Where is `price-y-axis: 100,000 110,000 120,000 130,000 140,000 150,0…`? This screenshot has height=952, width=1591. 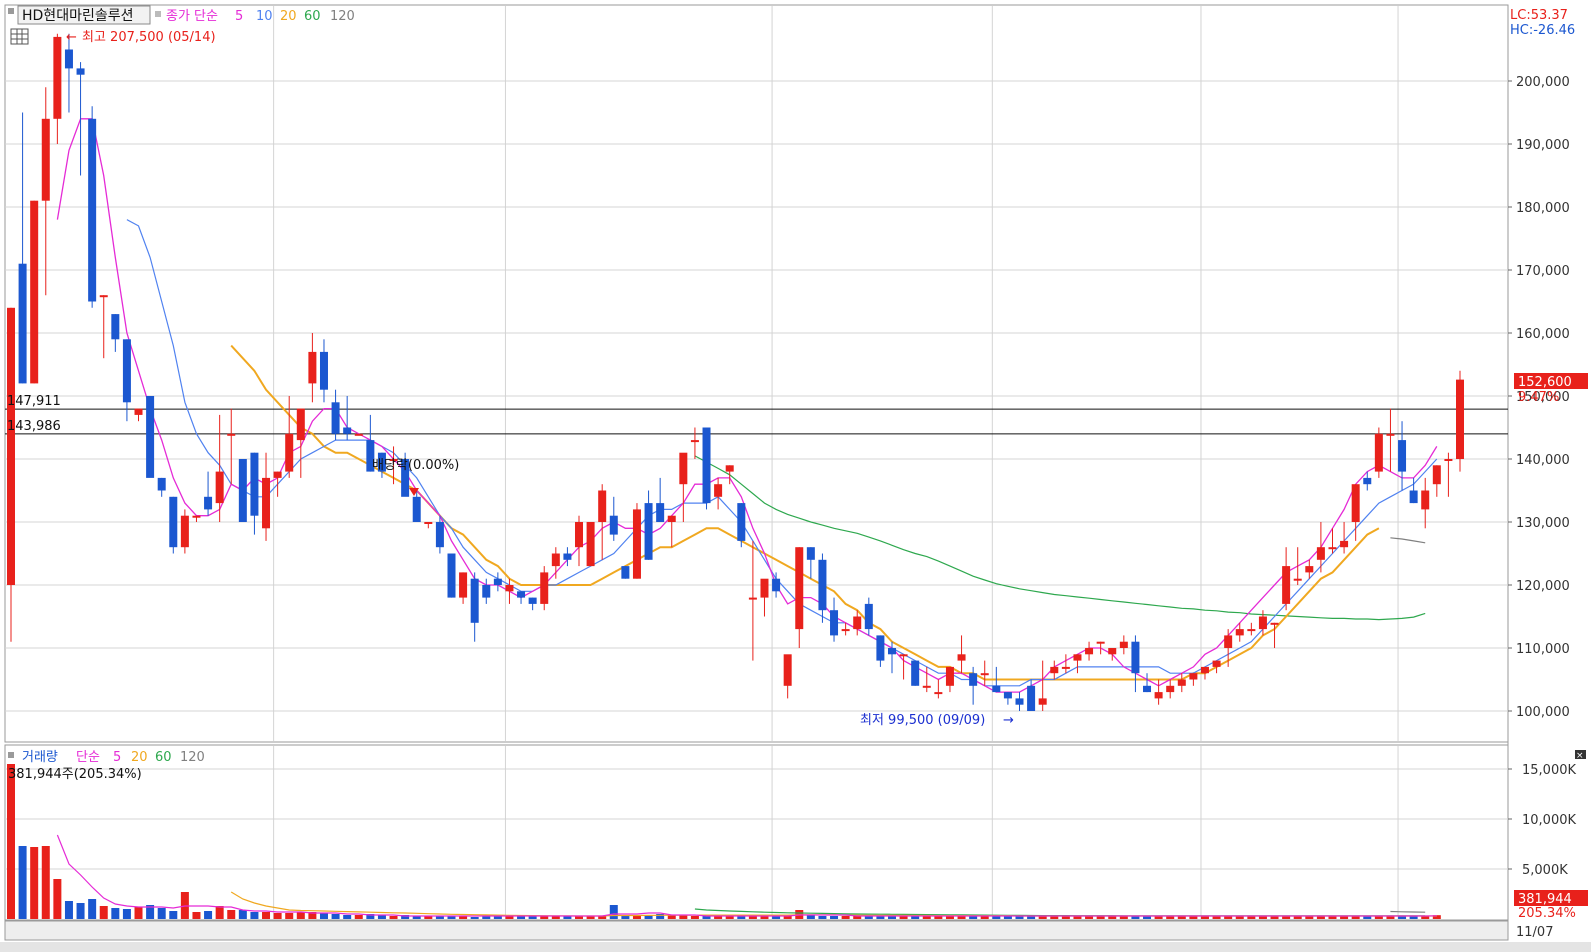
price-y-axis: 100,000 110,000 120,000 130,000 140,000 150,0… is located at coordinates (1539, 397).